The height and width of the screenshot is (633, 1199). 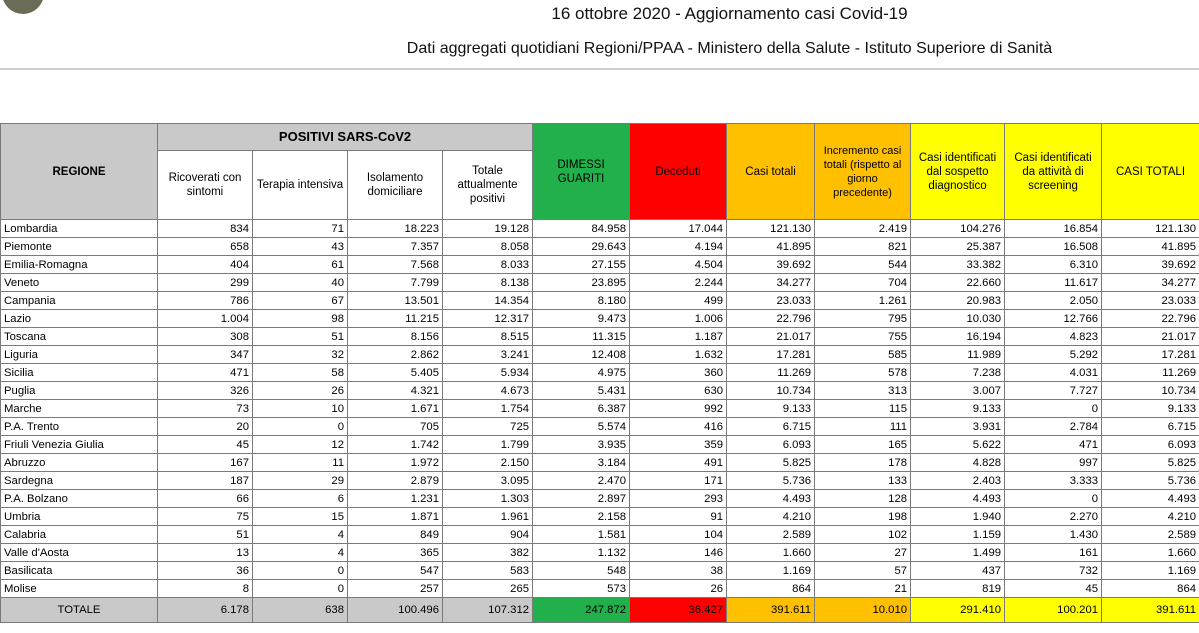 I want to click on value-cell: 2.050, so click(x=1053, y=300).